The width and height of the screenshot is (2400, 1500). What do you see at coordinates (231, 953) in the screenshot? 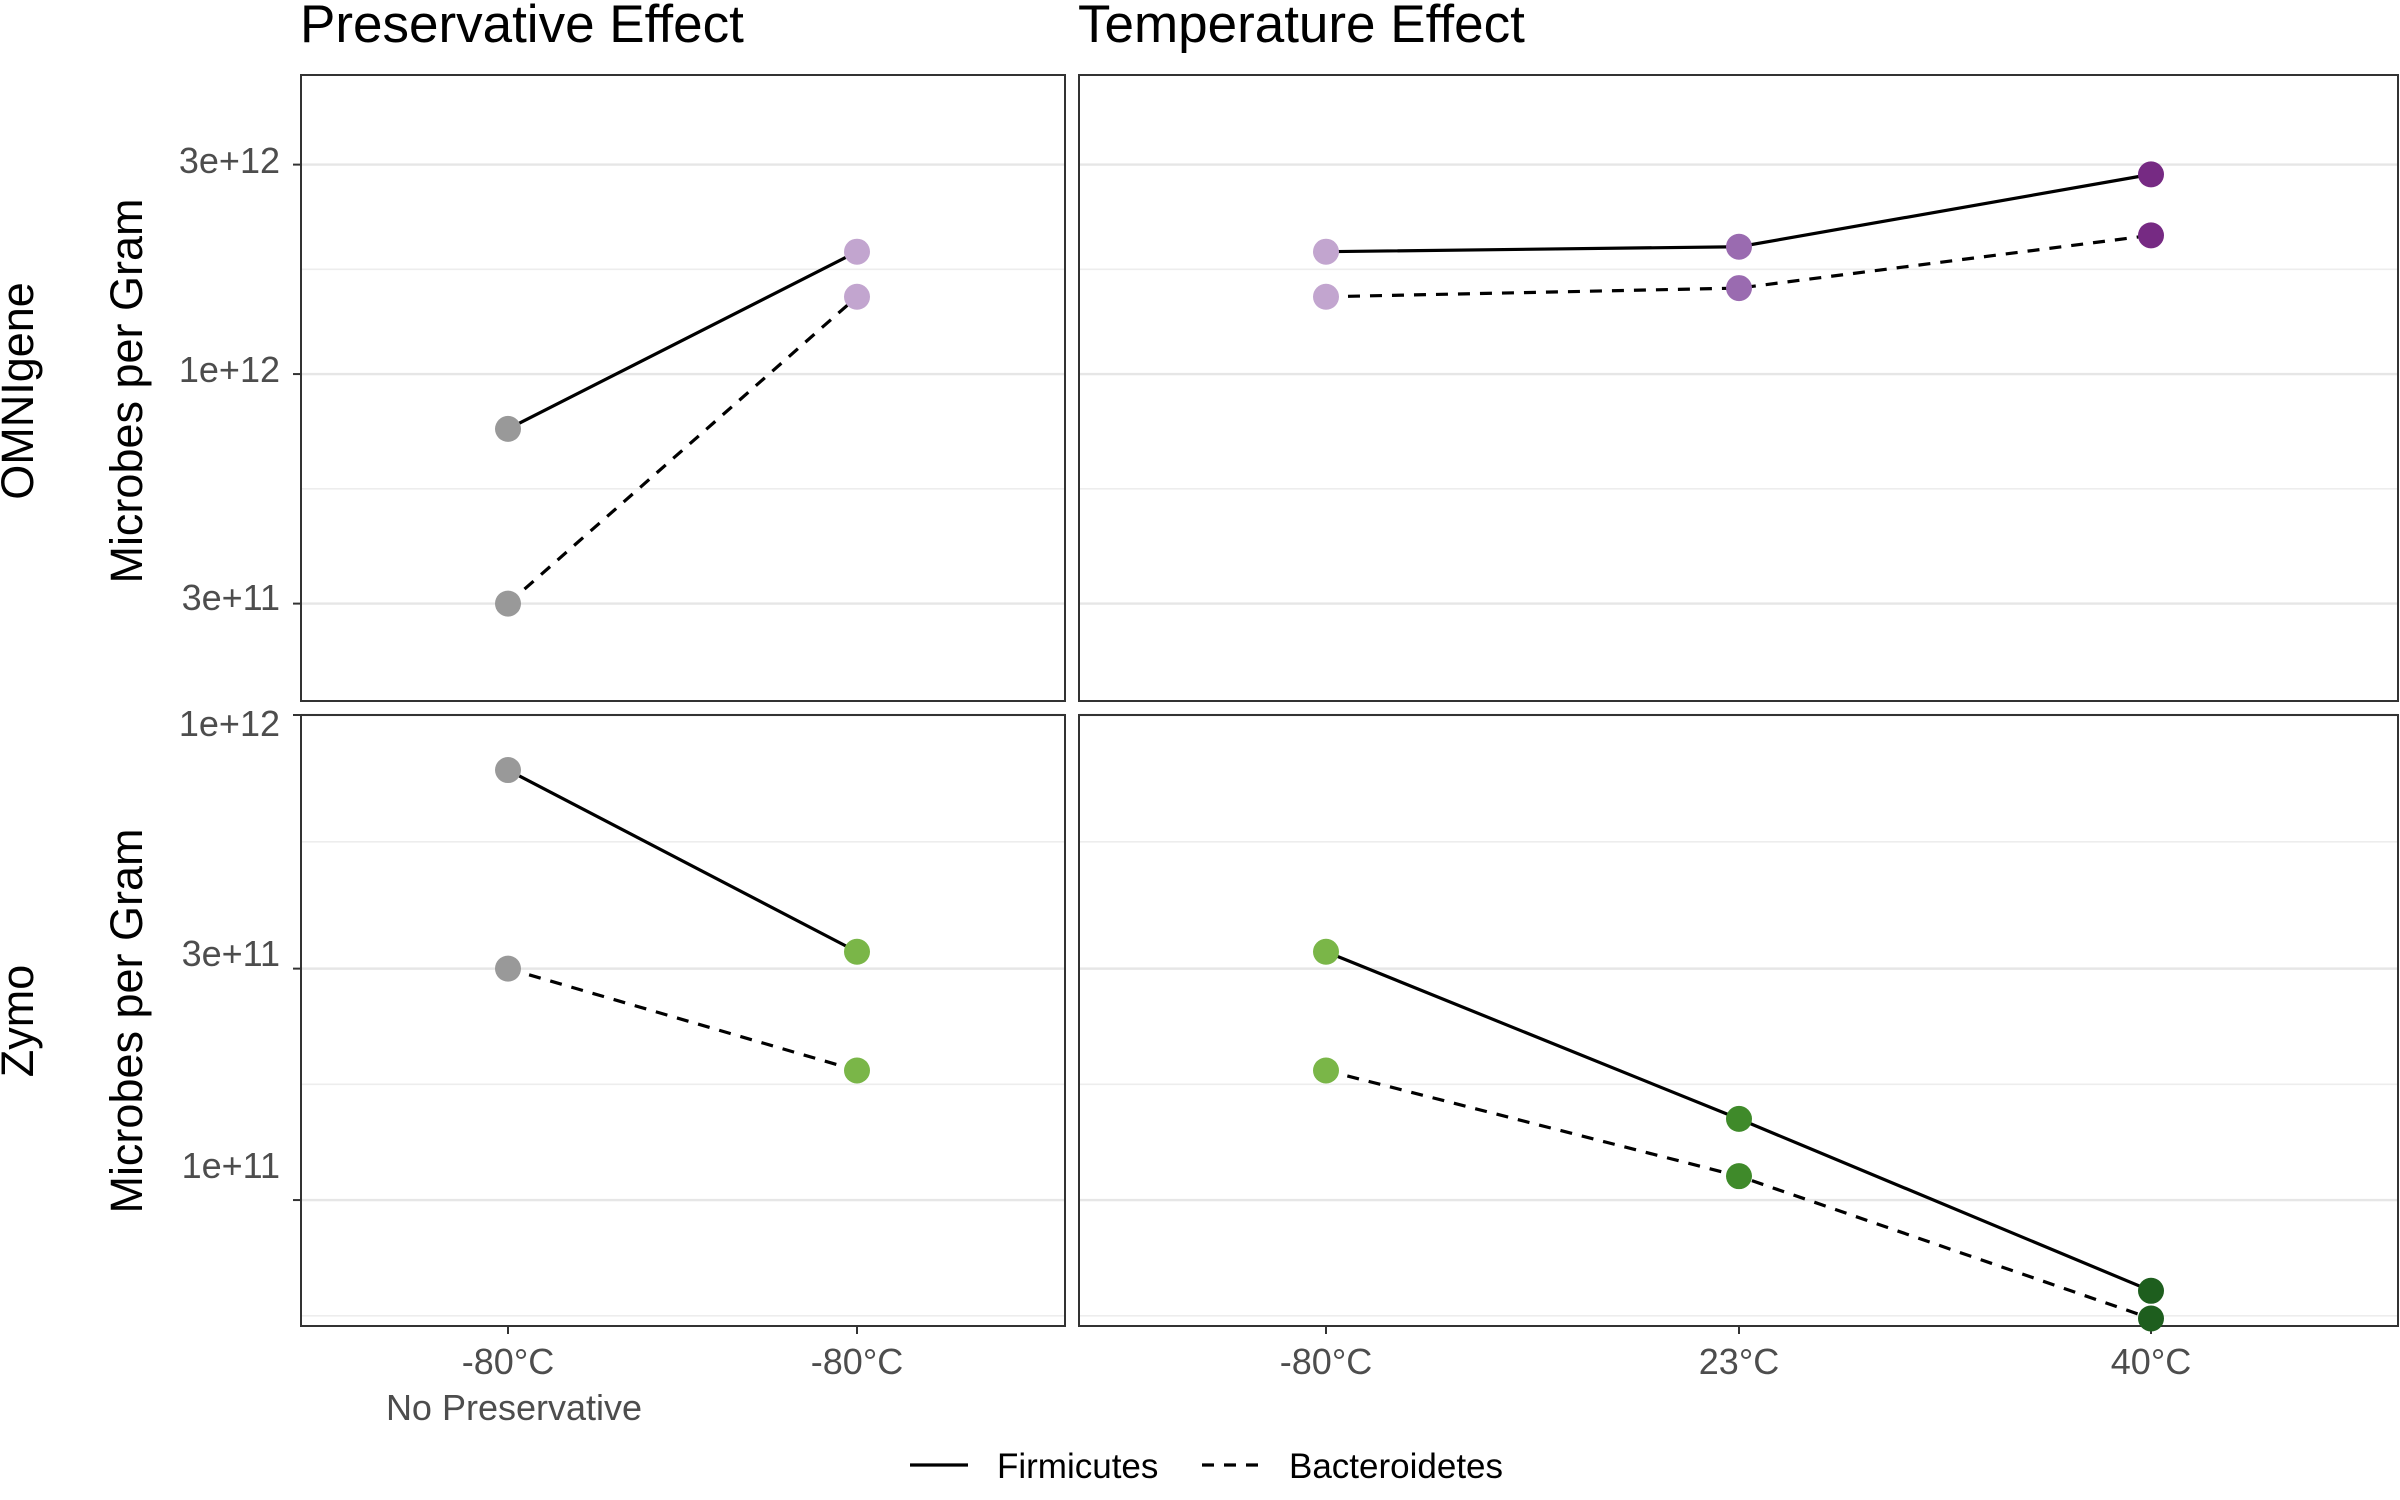
I see `y-tick-label-bottom-1: 3e+11` at bounding box center [231, 953].